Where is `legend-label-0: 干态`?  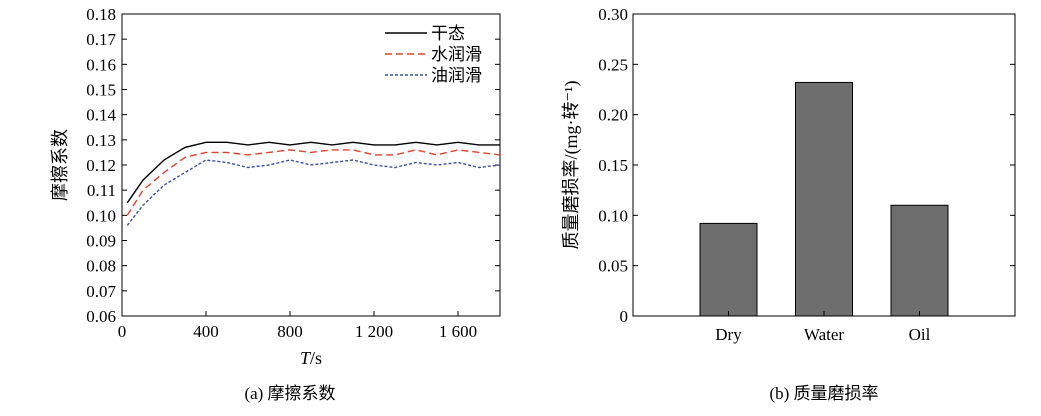 legend-label-0: 干态 is located at coordinates (448, 33).